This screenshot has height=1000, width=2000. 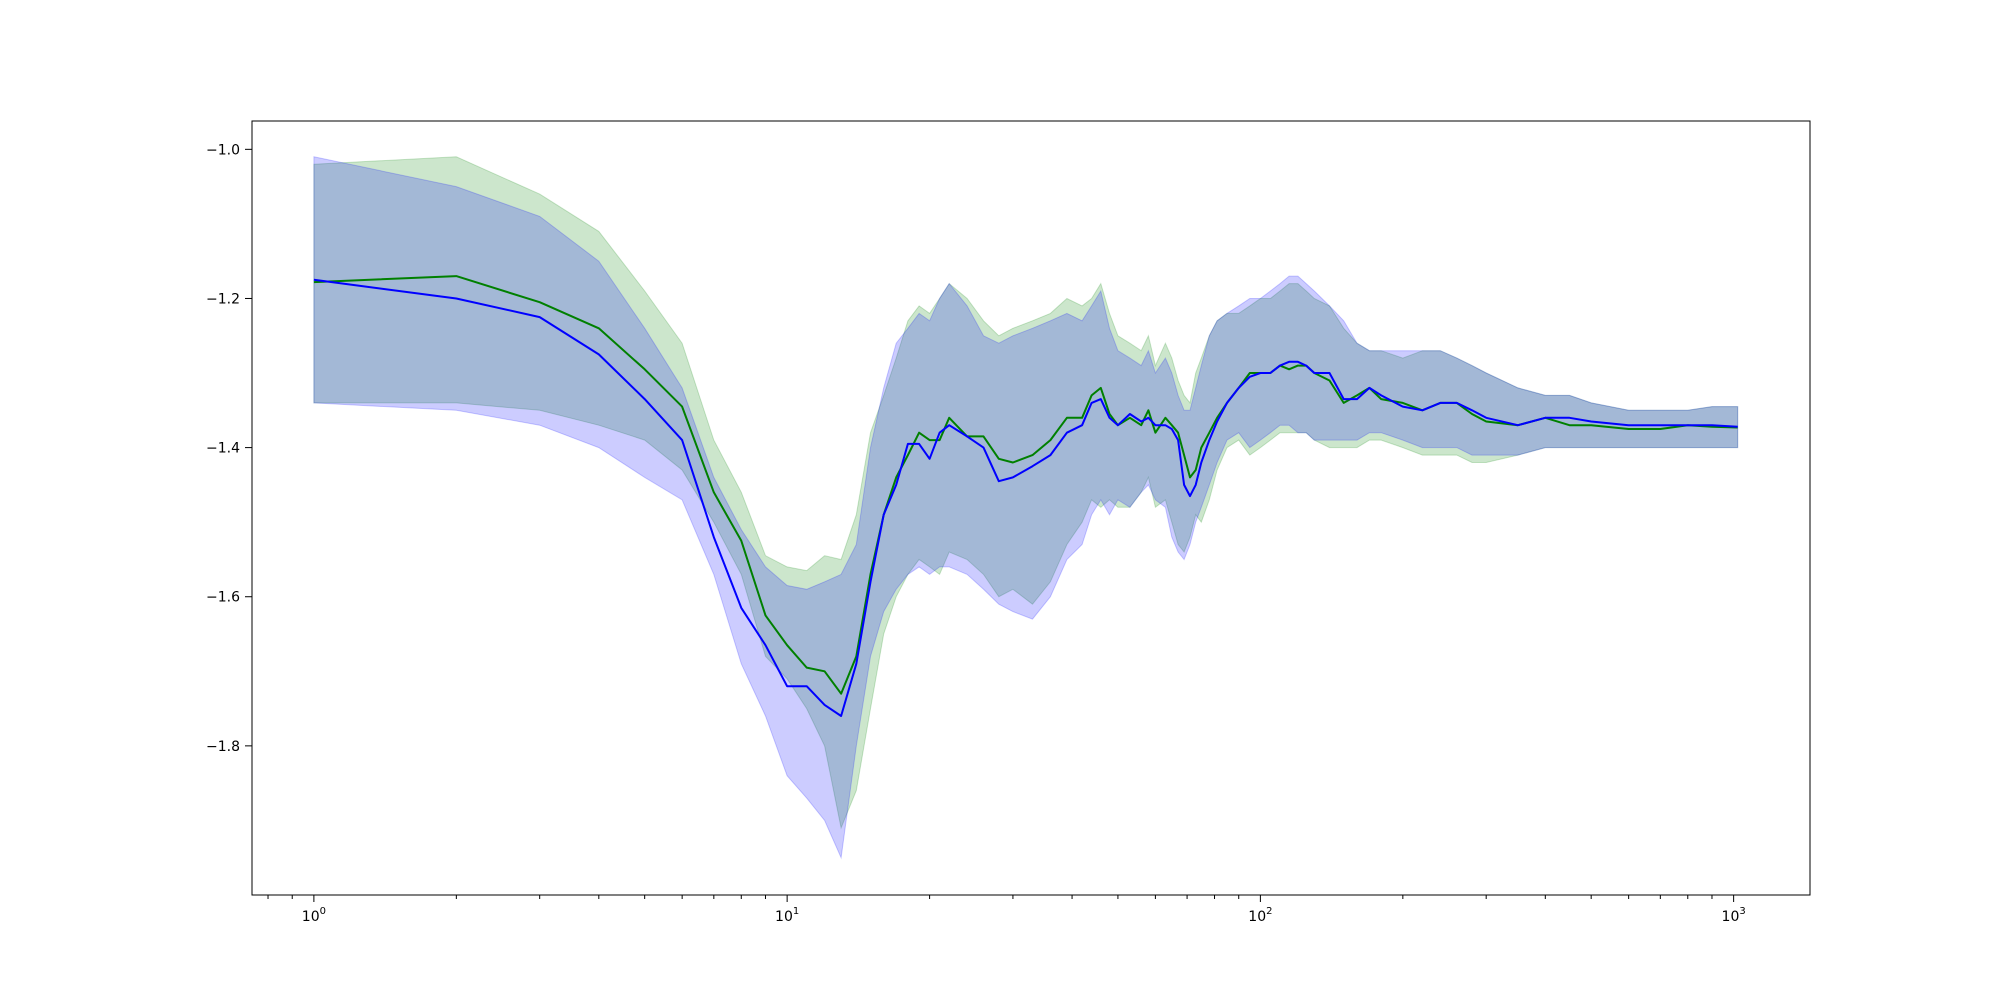 I want to click on x-tick-label: 10³, so click(x=1734, y=915).